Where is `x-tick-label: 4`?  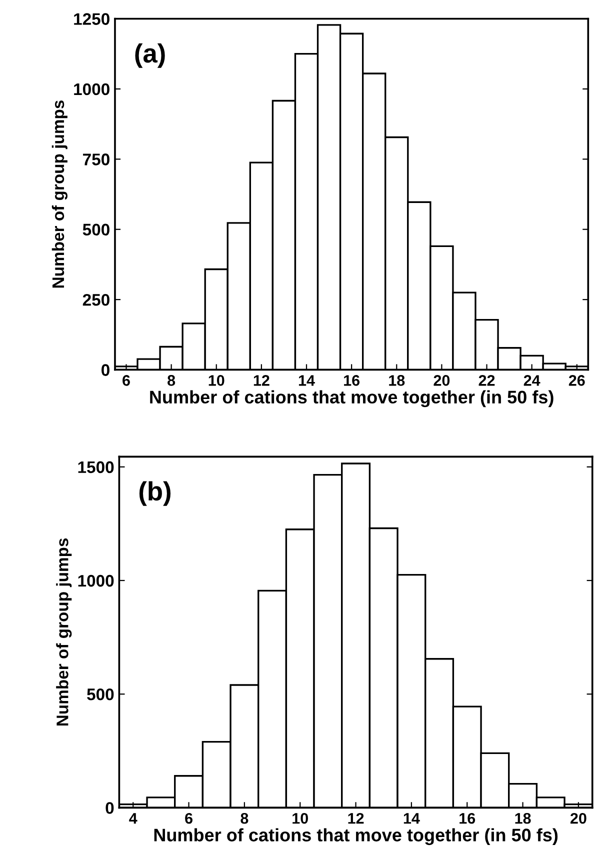
x-tick-label: 4 is located at coordinates (133, 818).